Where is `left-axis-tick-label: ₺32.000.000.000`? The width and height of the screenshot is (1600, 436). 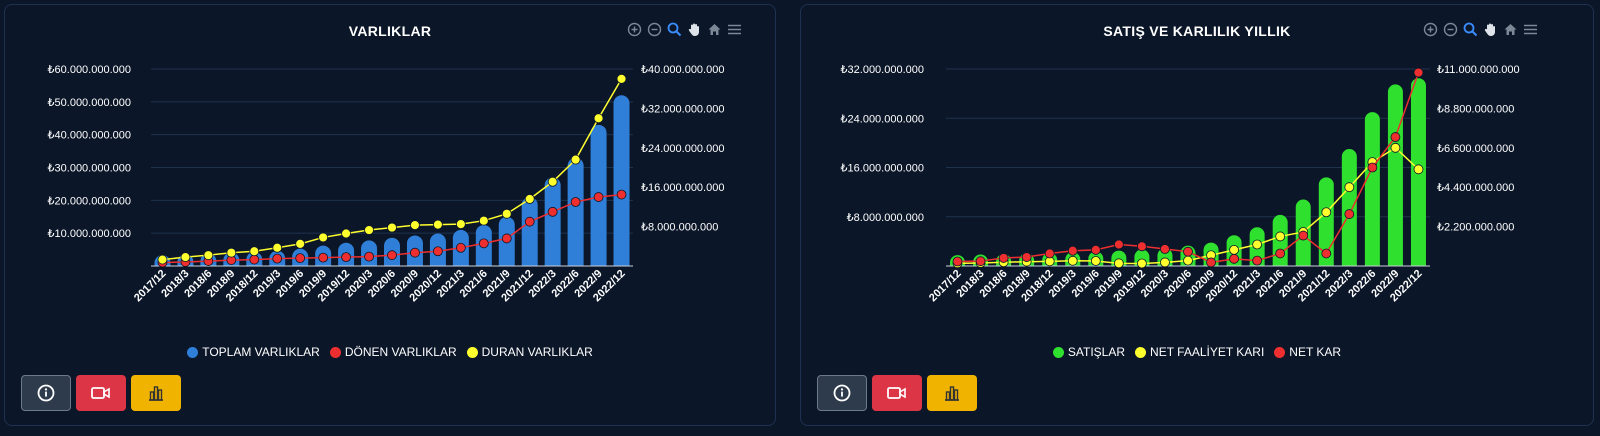 left-axis-tick-label: ₺32.000.000.000 is located at coordinates (882, 70).